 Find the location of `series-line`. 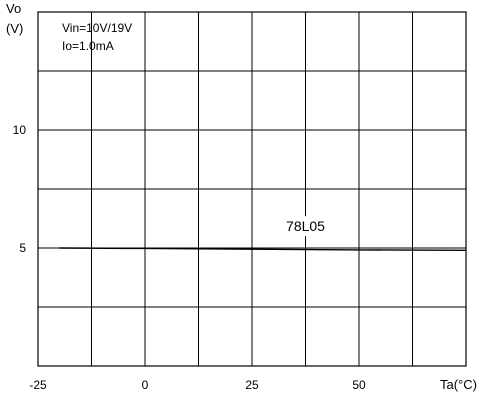

series-line is located at coordinates (263, 249).